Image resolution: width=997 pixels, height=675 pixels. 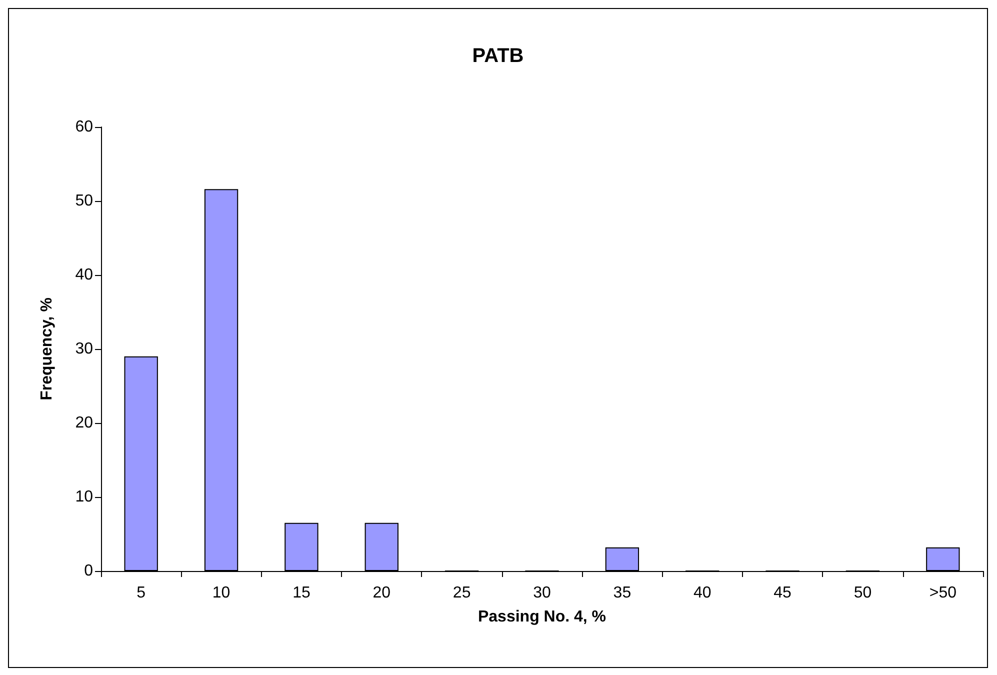 What do you see at coordinates (461, 593) in the screenshot?
I see `x-tick-label: 25` at bounding box center [461, 593].